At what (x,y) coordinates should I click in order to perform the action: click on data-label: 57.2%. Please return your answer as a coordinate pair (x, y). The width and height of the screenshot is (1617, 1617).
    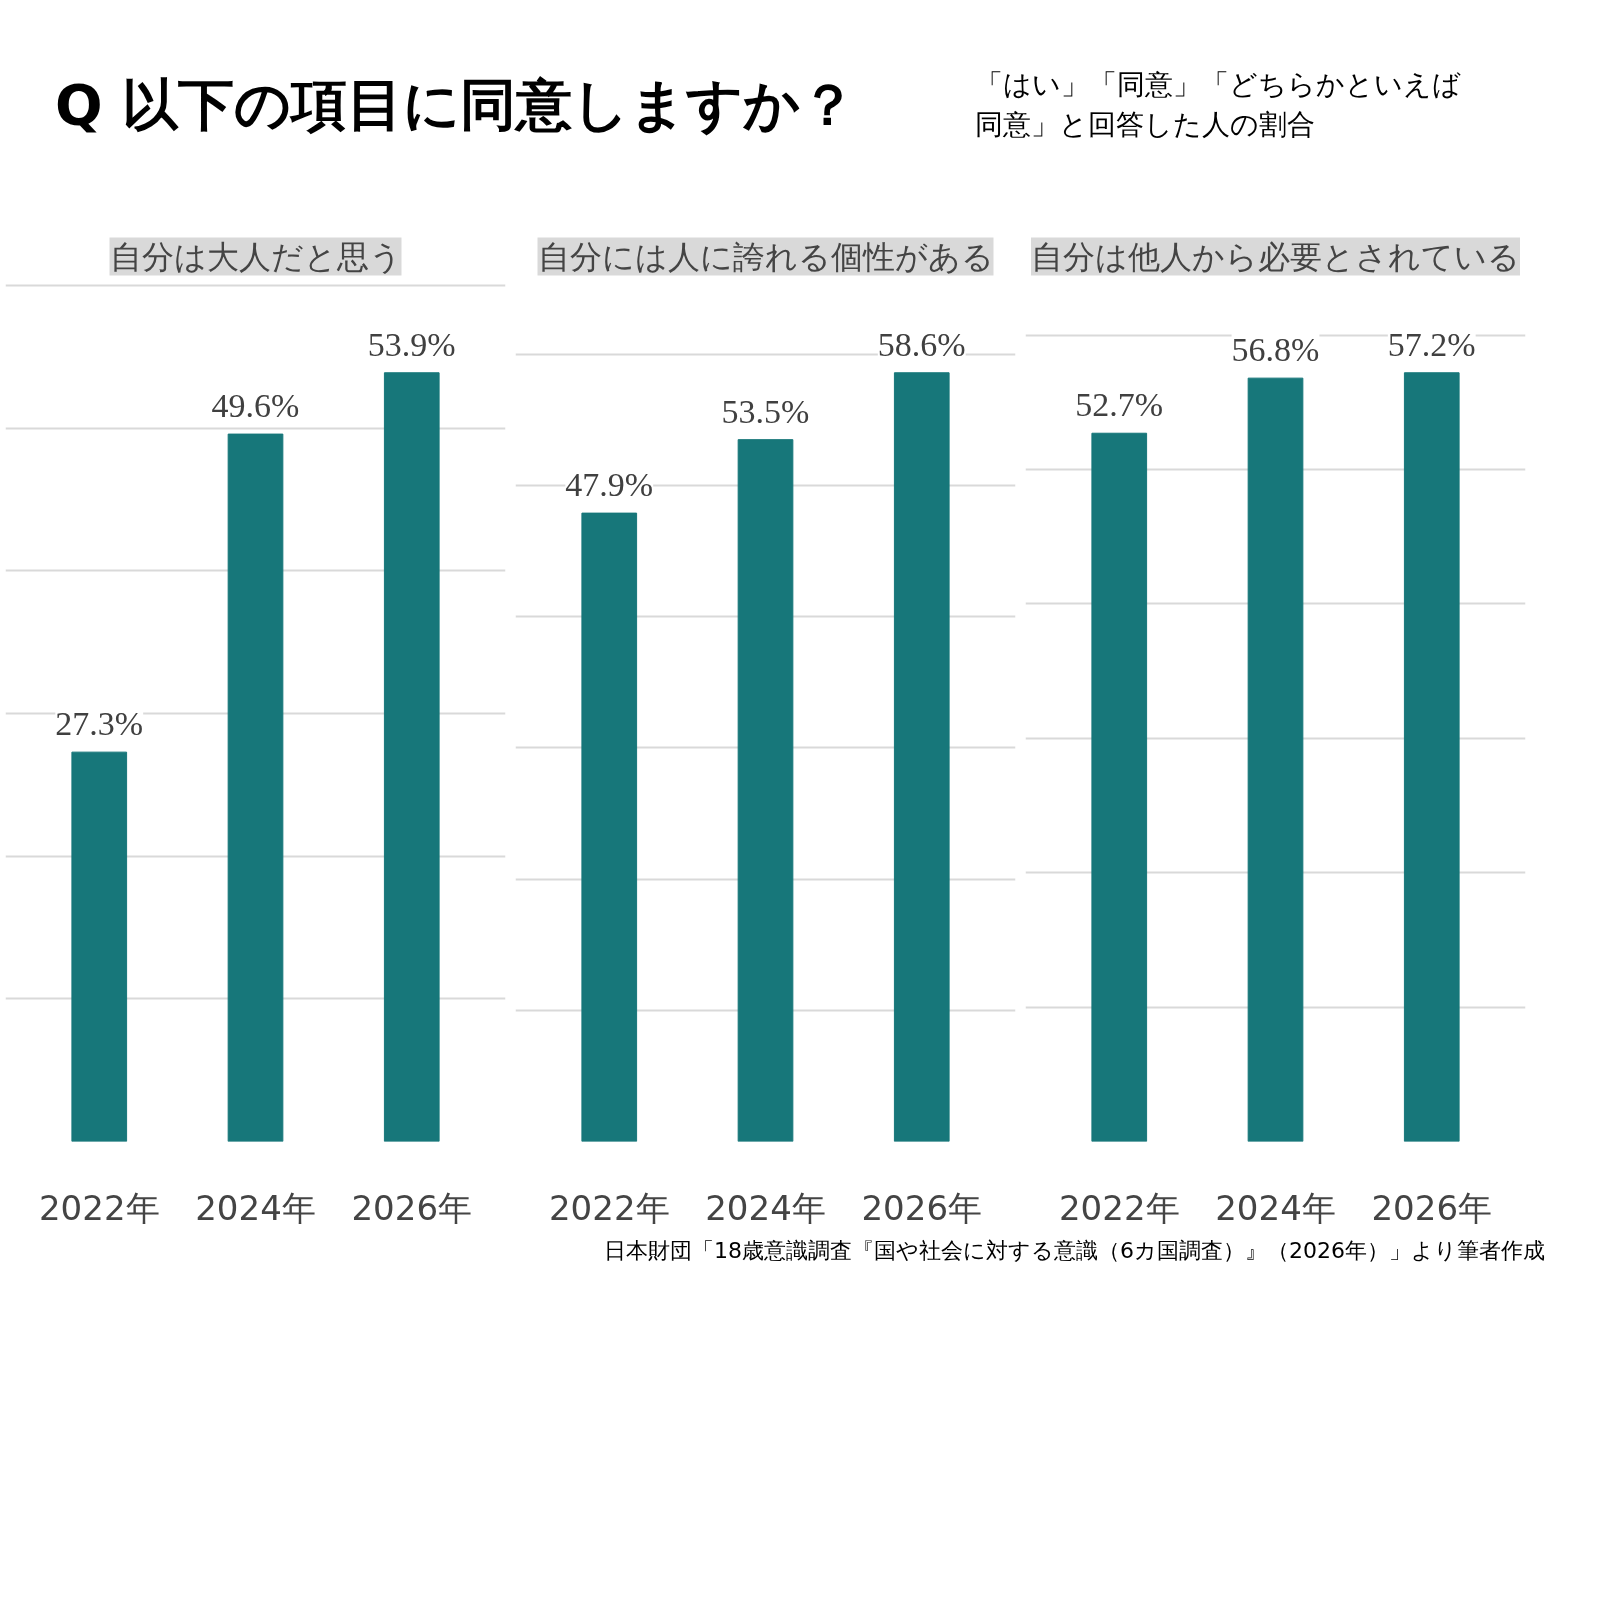
    Looking at the image, I should click on (1431, 344).